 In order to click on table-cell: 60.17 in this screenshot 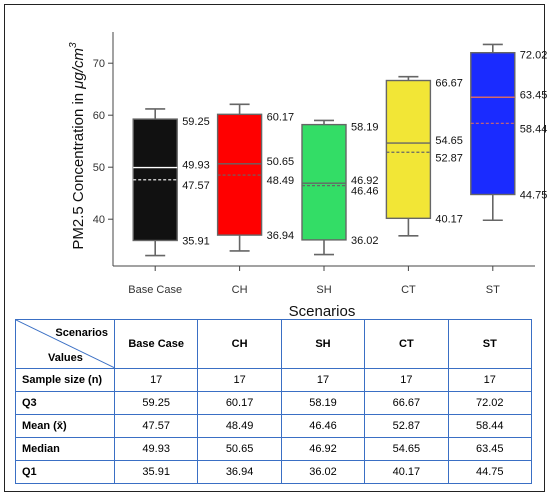, I will do `click(239, 403)`.